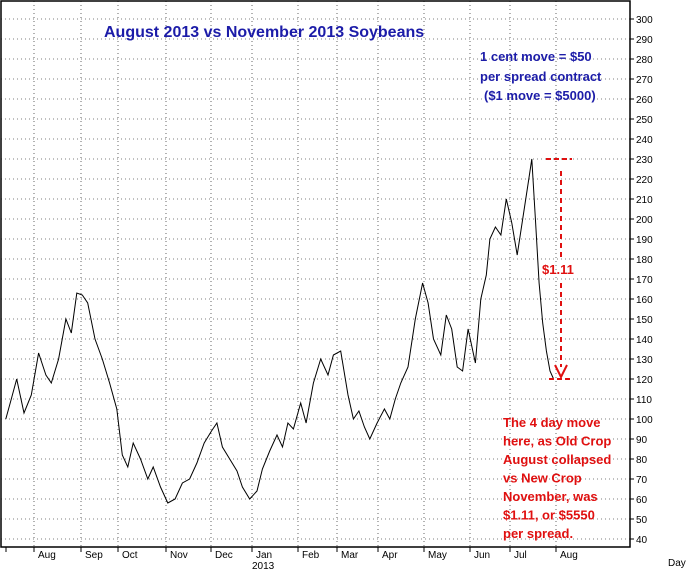 Image resolution: width=695 pixels, height=573 pixels. What do you see at coordinates (644, 120) in the screenshot?
I see `y-tick-label: 250` at bounding box center [644, 120].